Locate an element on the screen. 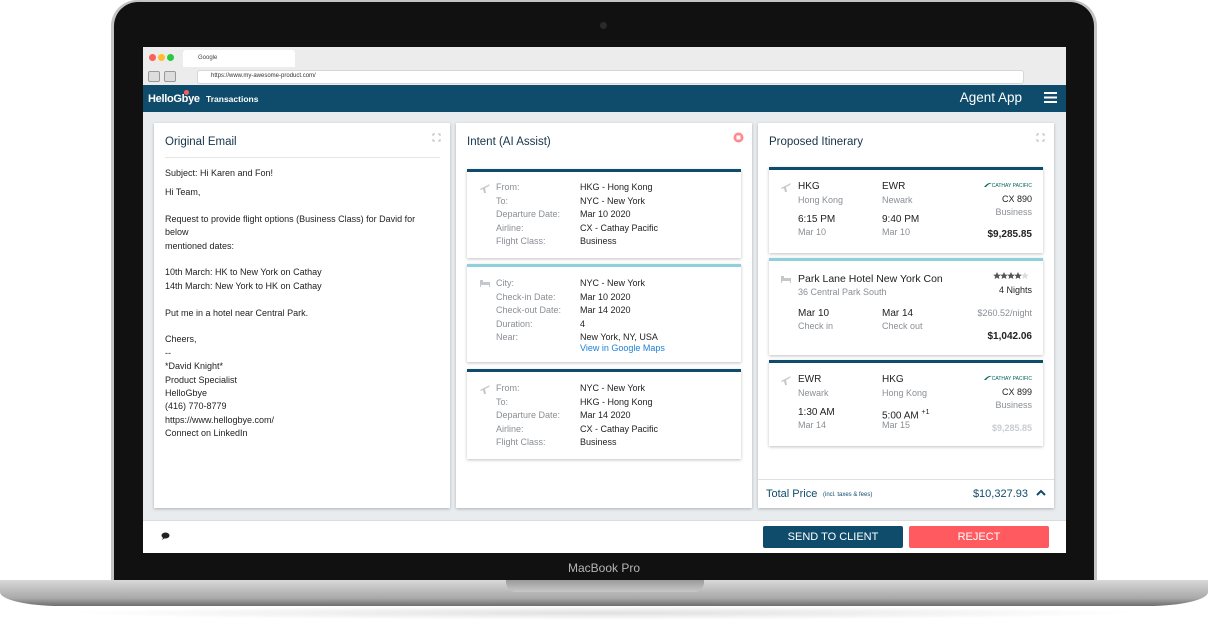 This screenshot has width=1208, height=639. chat-icon is located at coordinates (165, 536).